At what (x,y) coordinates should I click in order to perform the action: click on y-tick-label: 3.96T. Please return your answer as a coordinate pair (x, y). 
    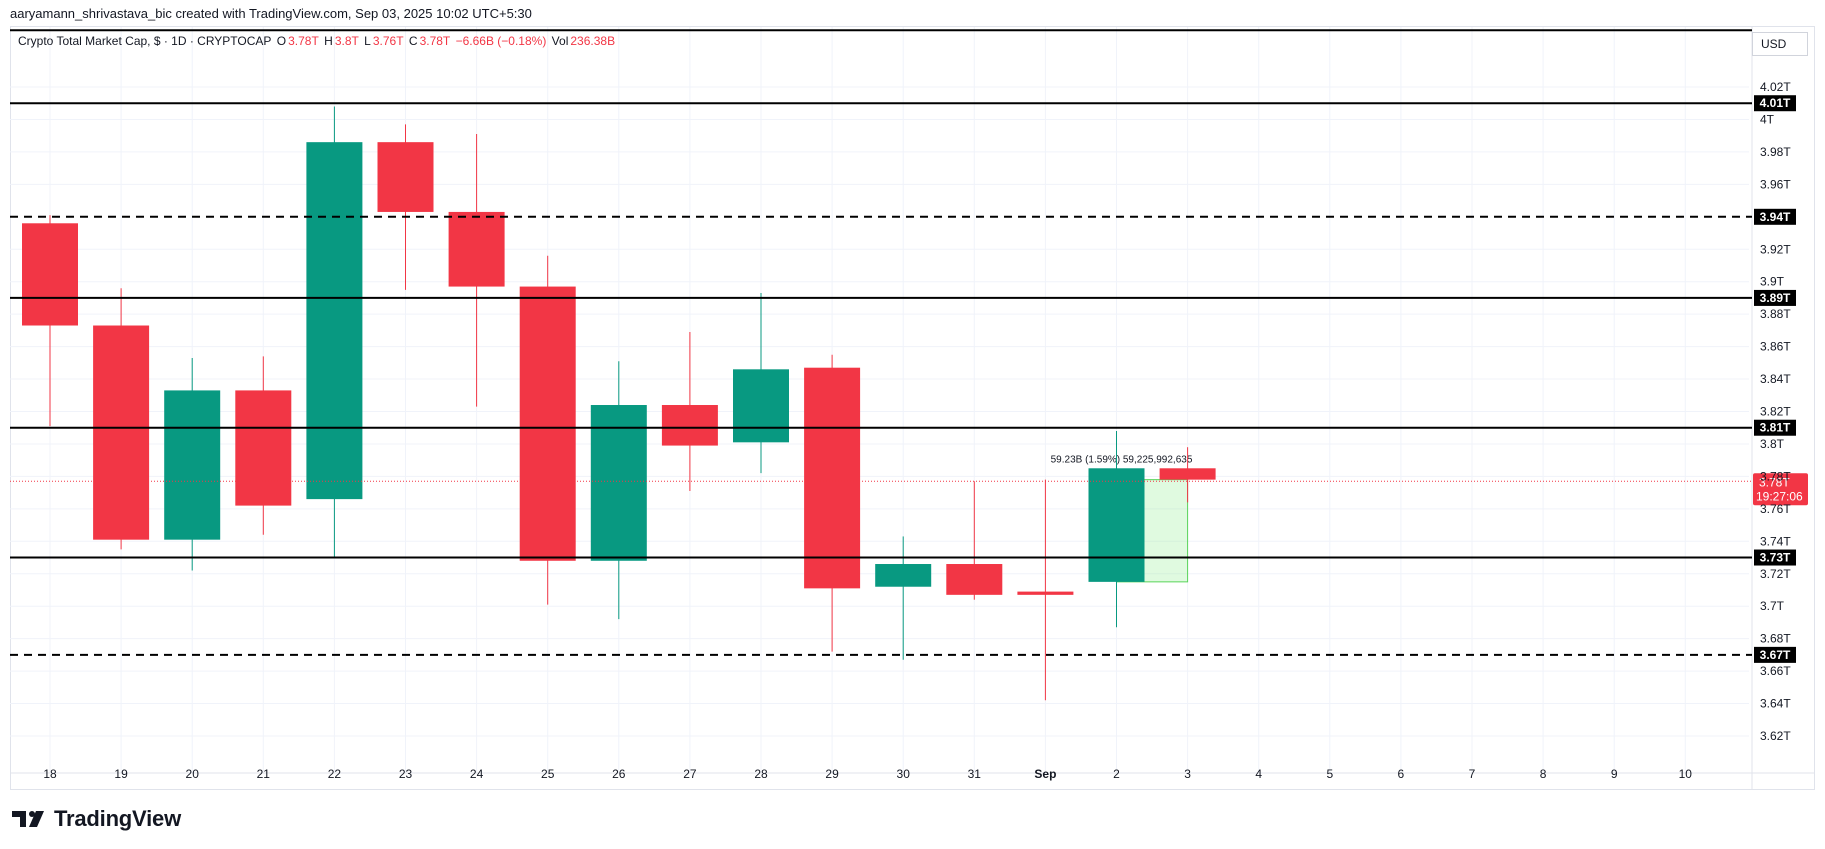
    Looking at the image, I should click on (1775, 184).